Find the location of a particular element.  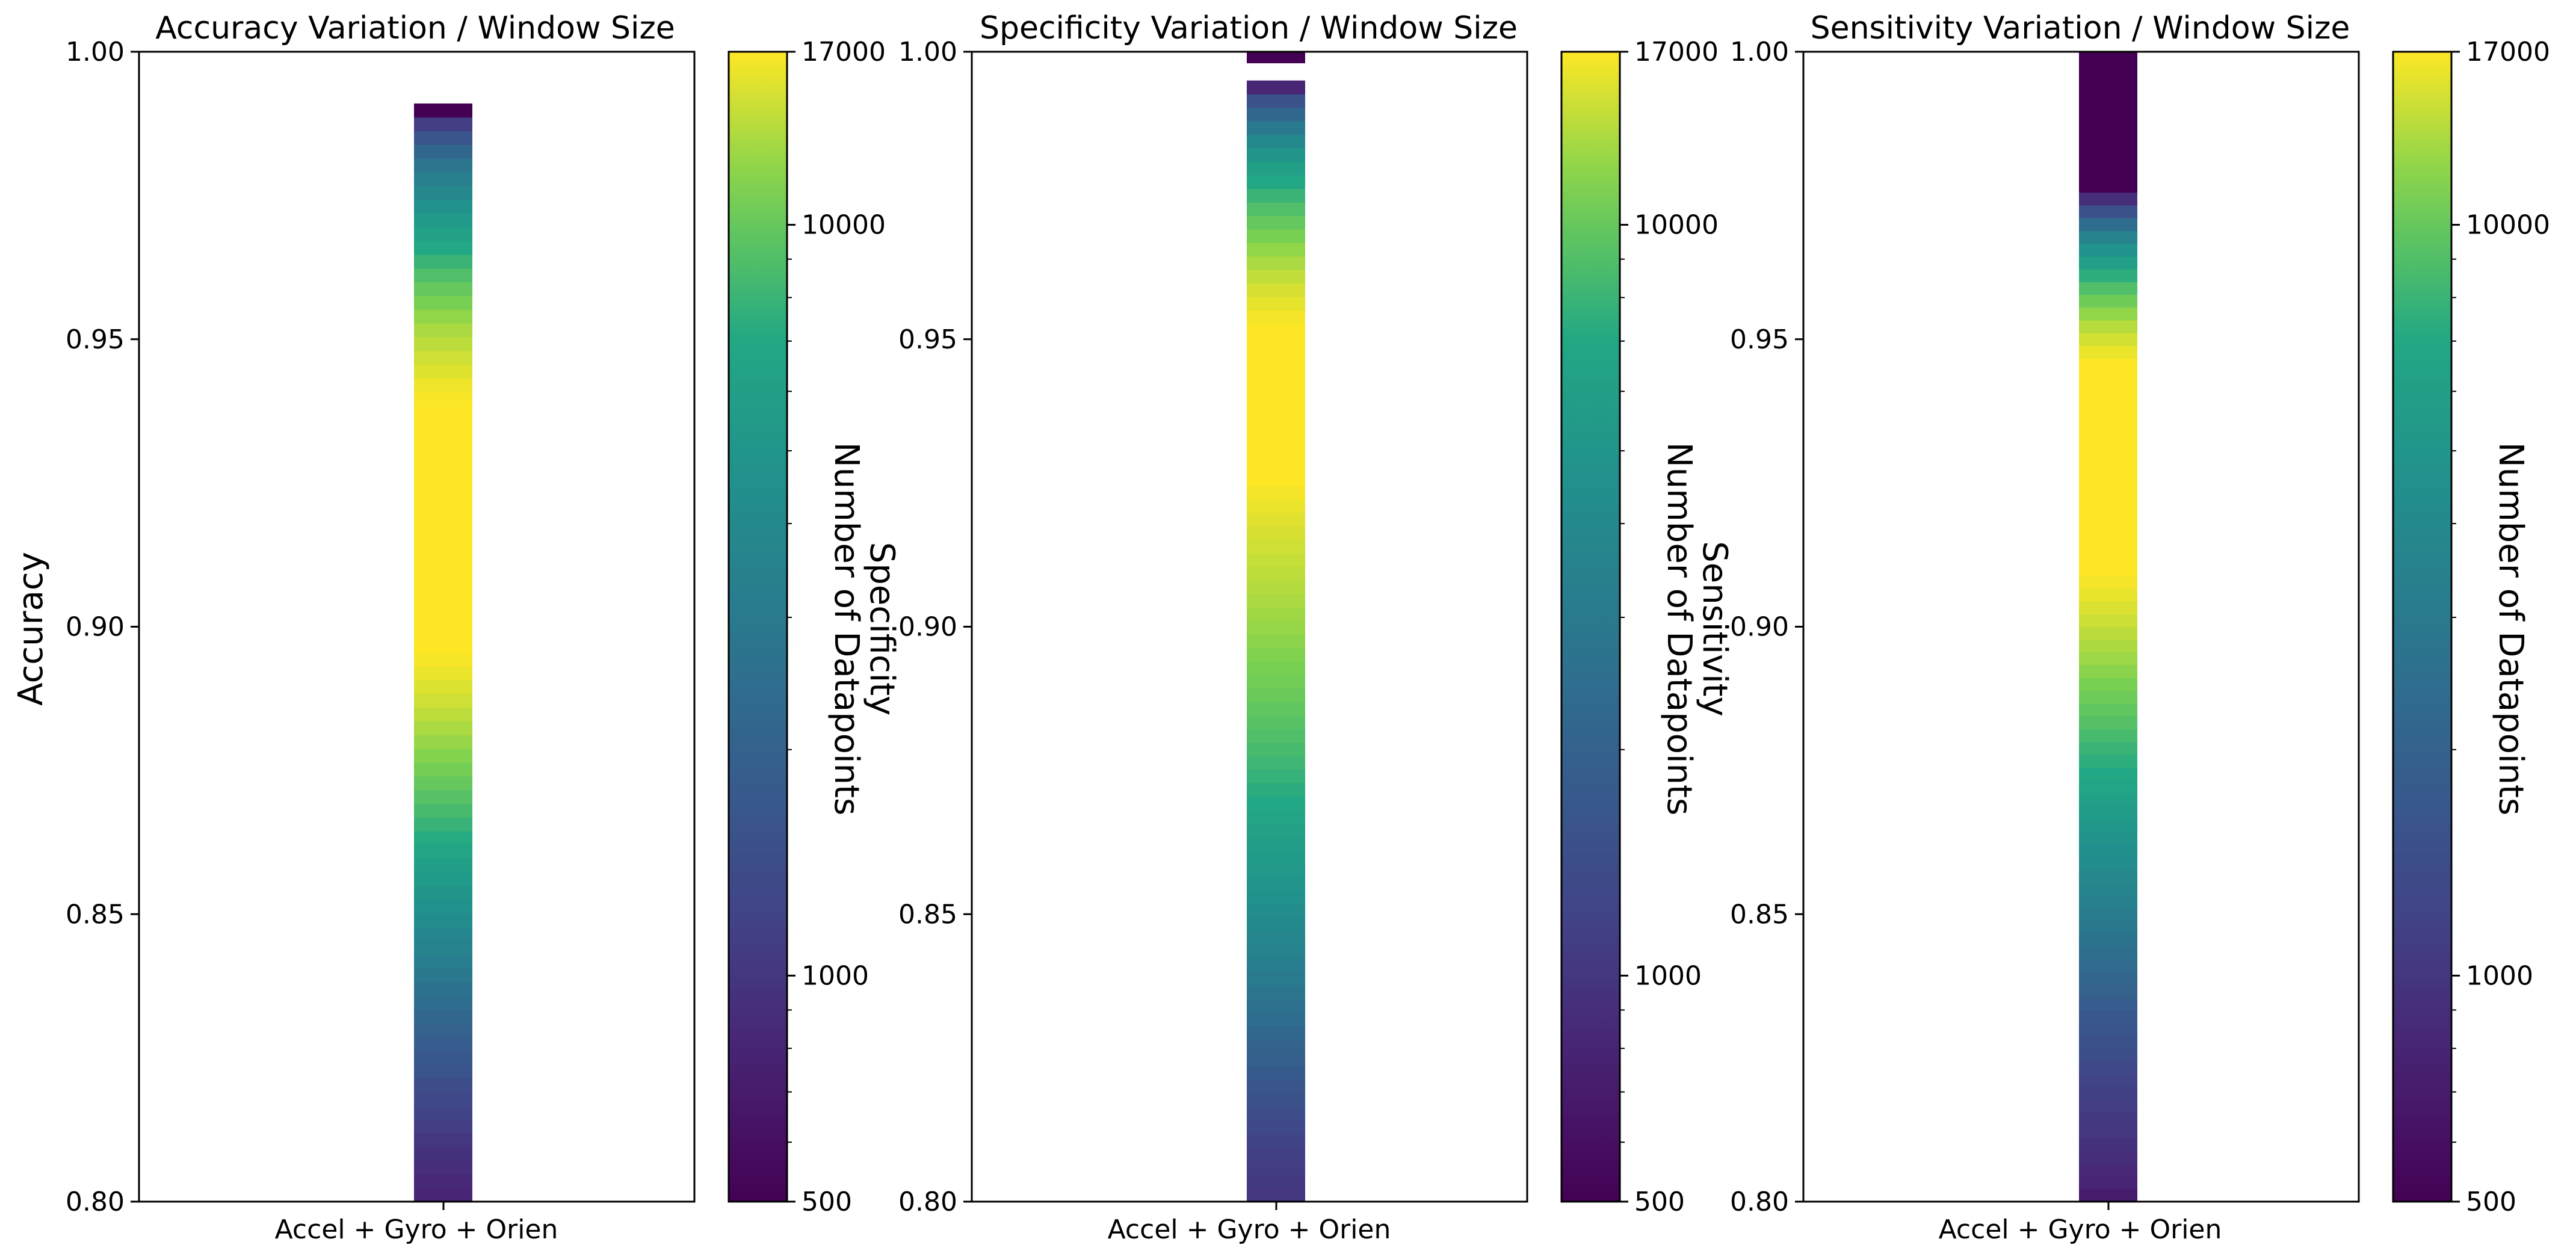

specificity-ytick-label: 0.85 is located at coordinates (927, 914).